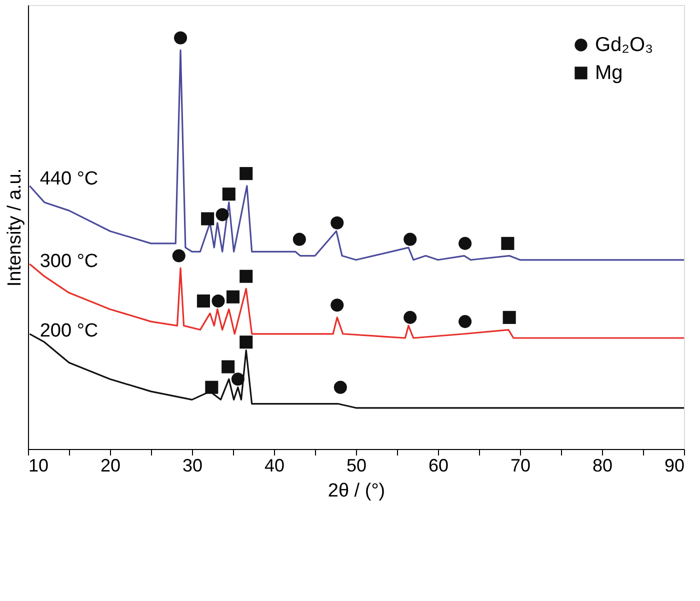  Describe the element at coordinates (609, 73) in the screenshot. I see `legend-label: Mg` at that location.